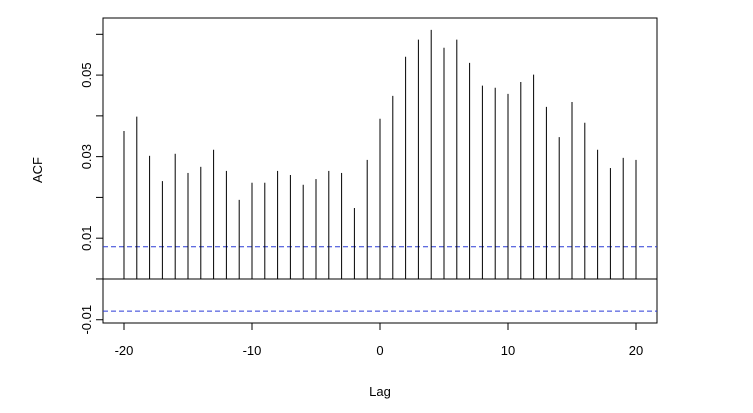 Image resolution: width=753 pixels, height=413 pixels. Describe the element at coordinates (37, 170) in the screenshot. I see `y-axis-title: ACF` at that location.